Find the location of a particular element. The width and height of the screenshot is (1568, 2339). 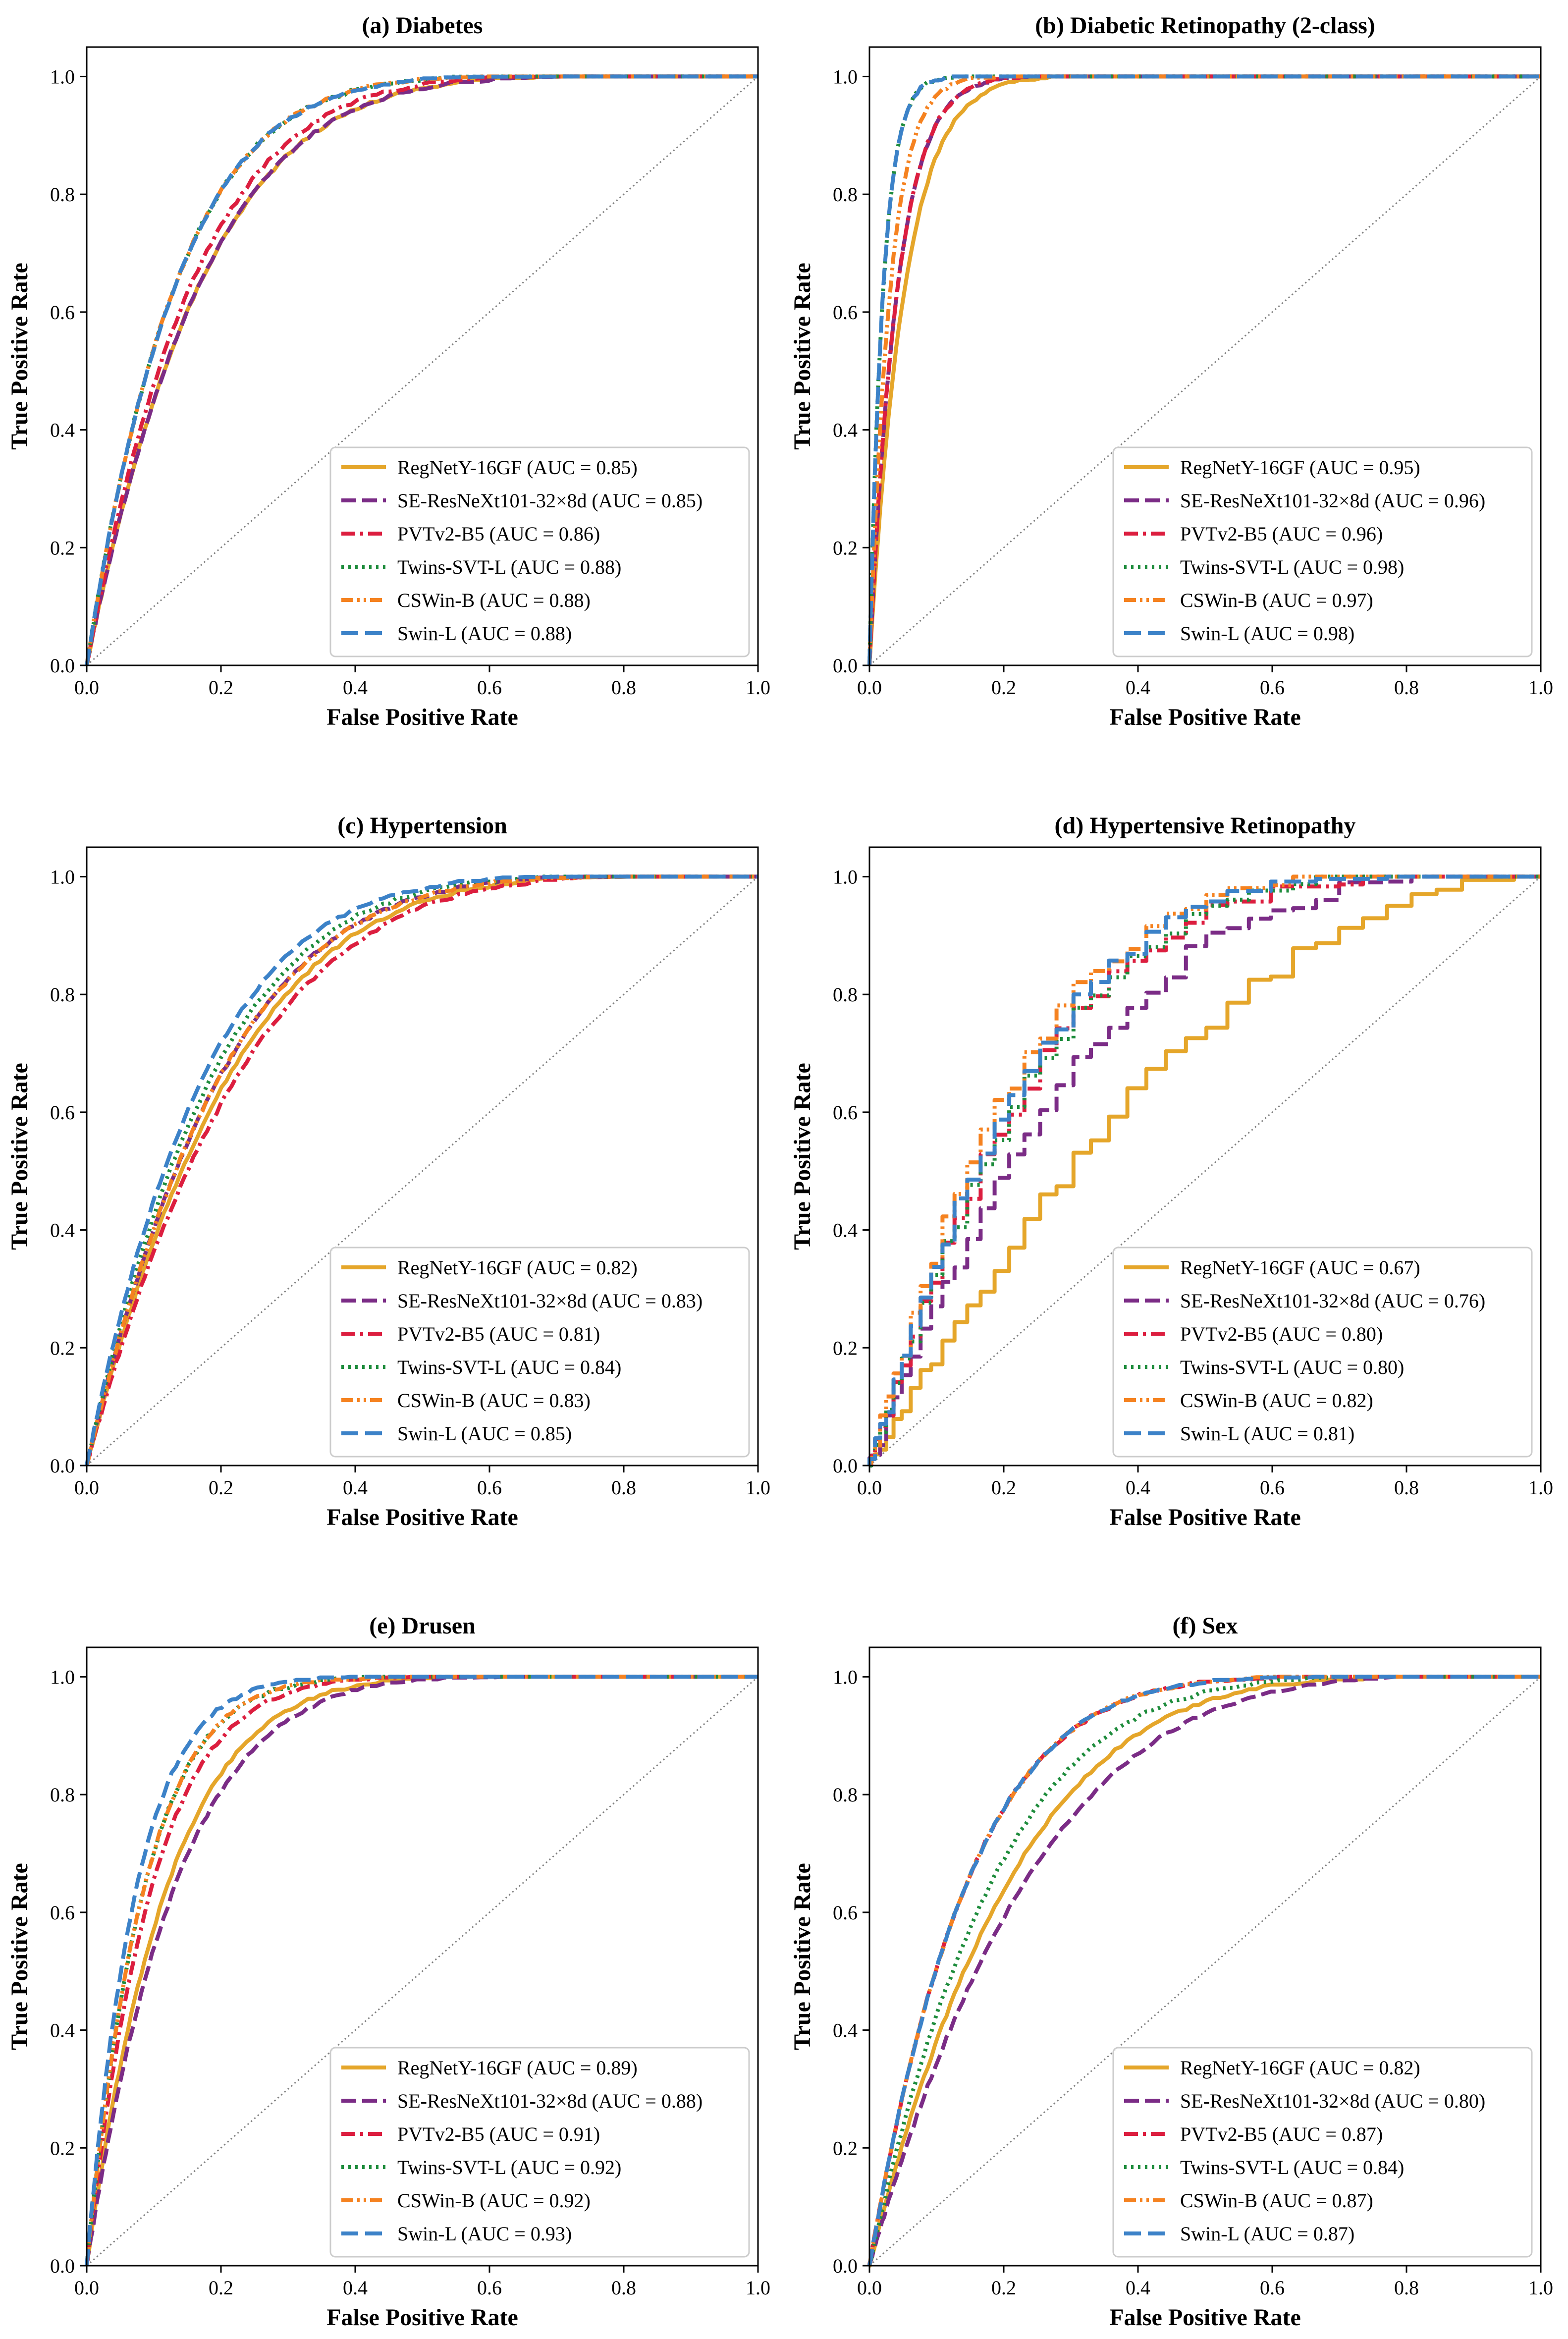

chart-title: (f) Sex is located at coordinates (1205, 1626).